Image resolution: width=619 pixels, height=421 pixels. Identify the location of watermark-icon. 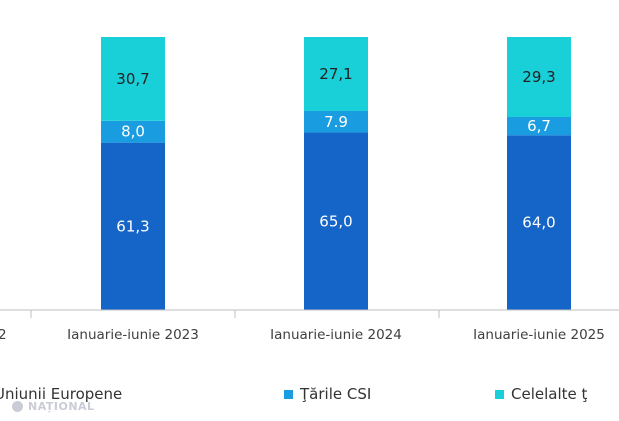
(17, 406).